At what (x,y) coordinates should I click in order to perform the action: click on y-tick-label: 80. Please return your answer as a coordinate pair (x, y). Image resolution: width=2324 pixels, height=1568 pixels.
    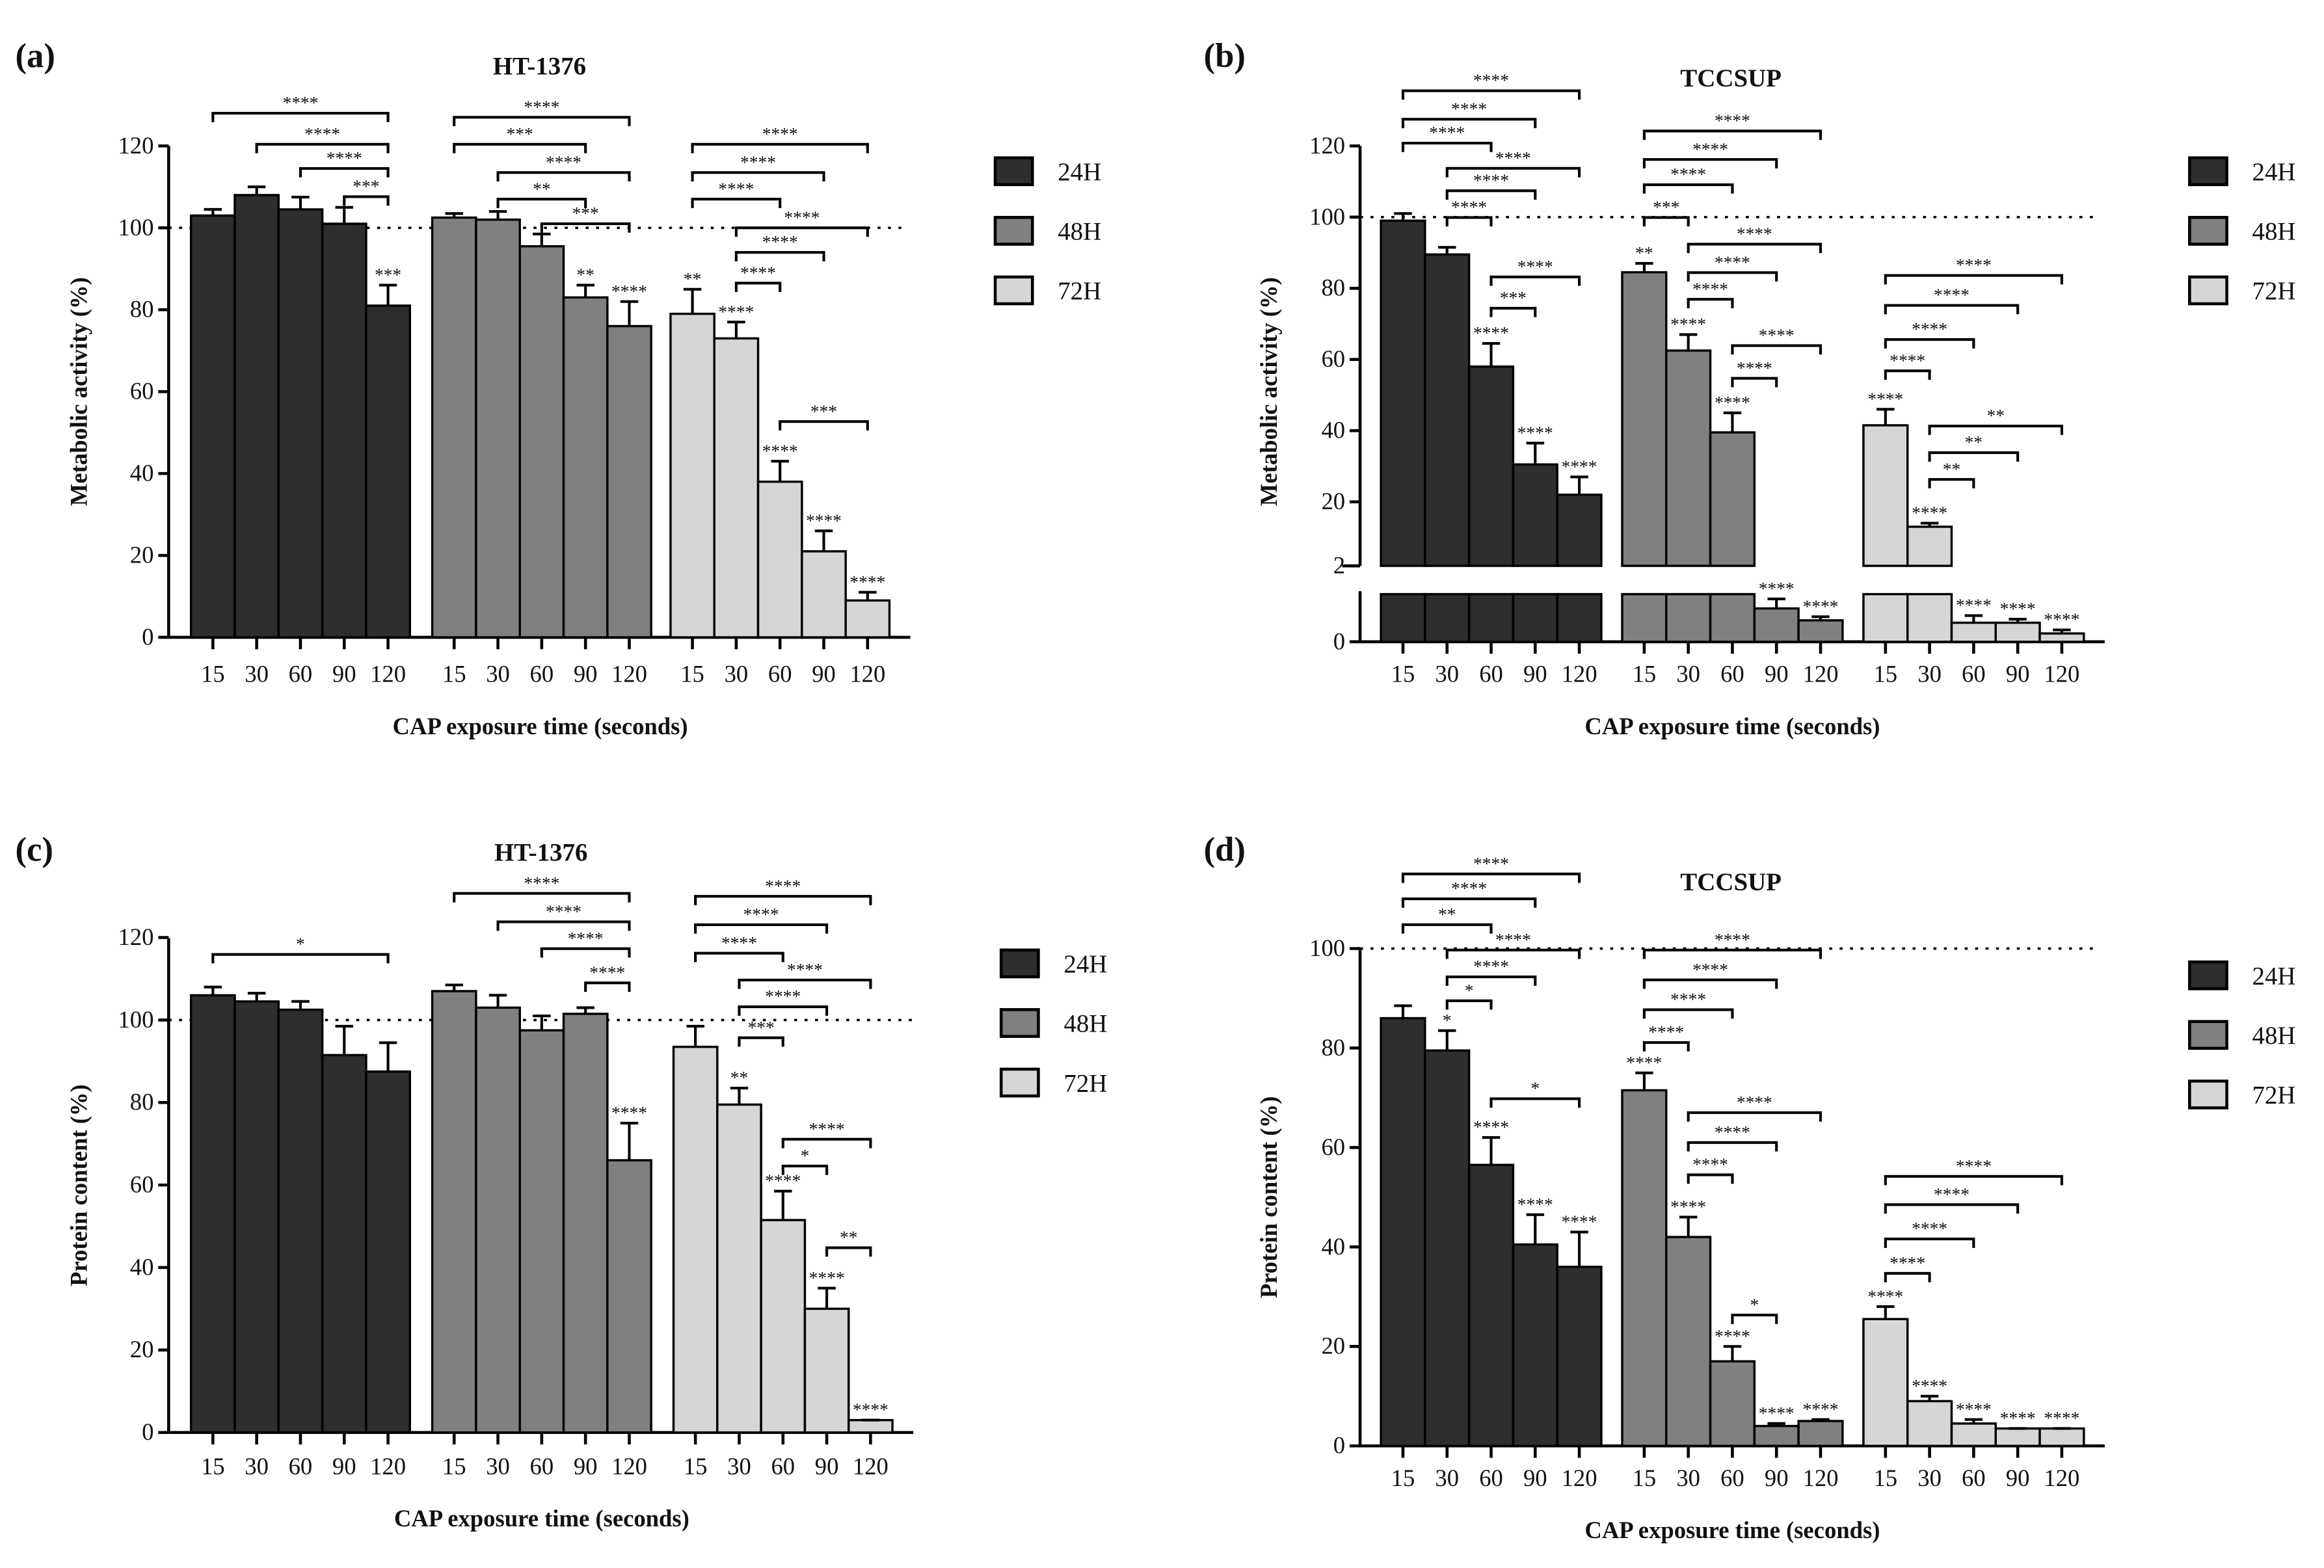
    Looking at the image, I should click on (142, 1102).